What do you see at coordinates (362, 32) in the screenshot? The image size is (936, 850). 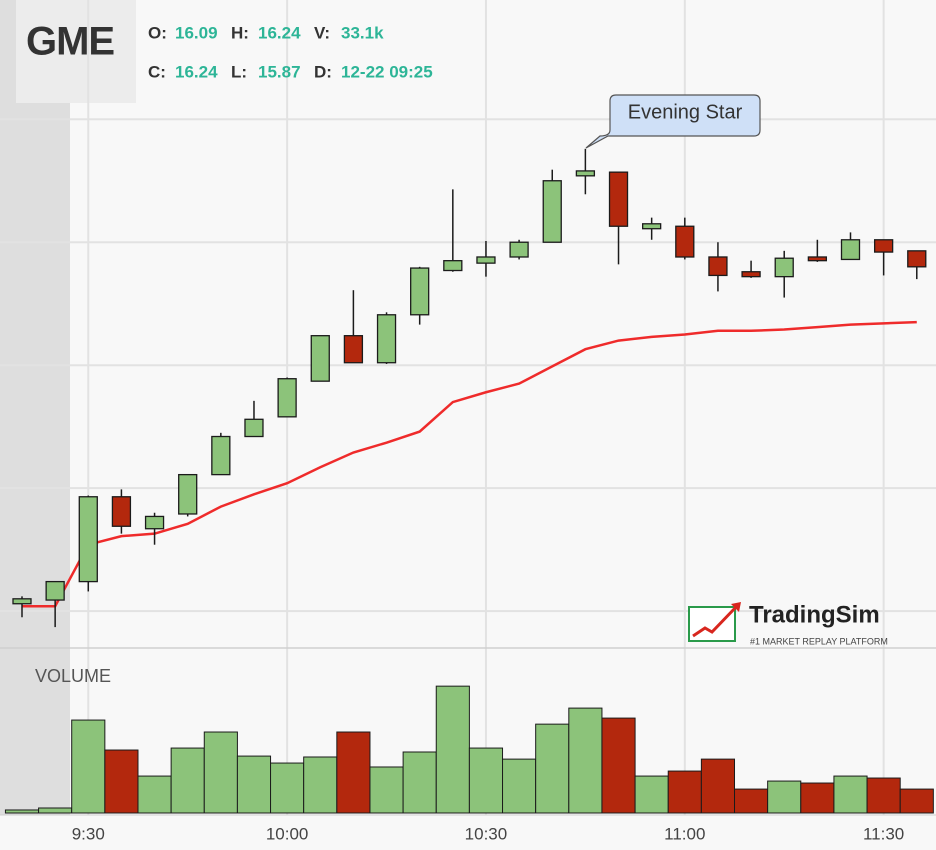 I see `legend-value: 33.1k` at bounding box center [362, 32].